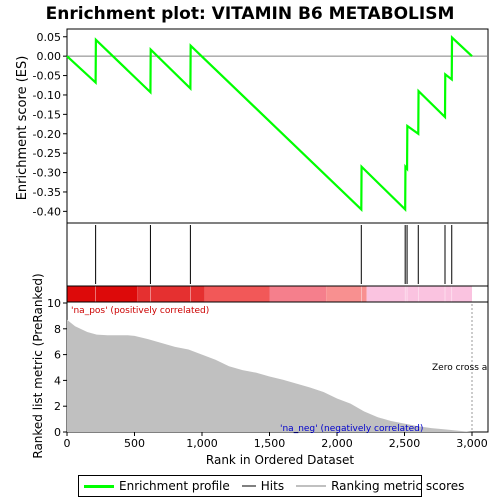  Describe the element at coordinates (270, 443) in the screenshot. I see `x-tick-label: 1,500` at that location.